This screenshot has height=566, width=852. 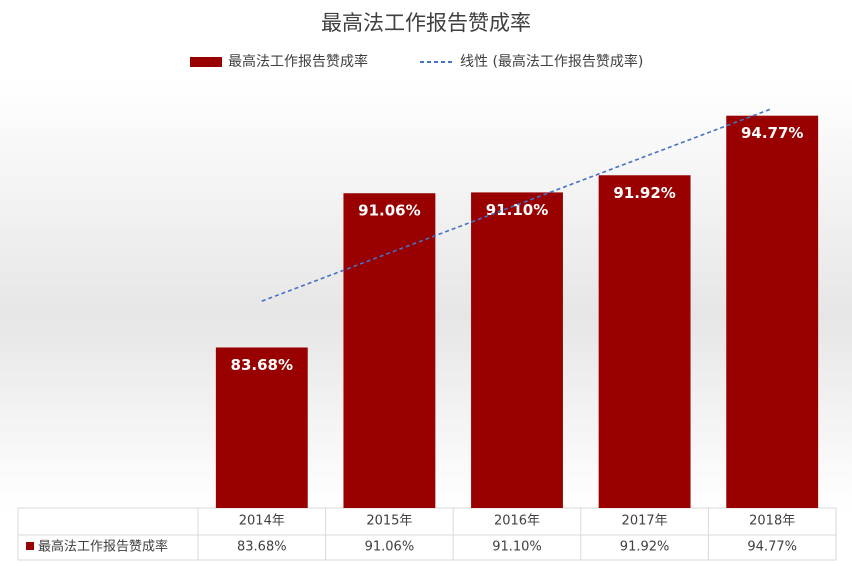 I want to click on chart-title: 最高法工作报告赞成率, so click(x=426, y=23).